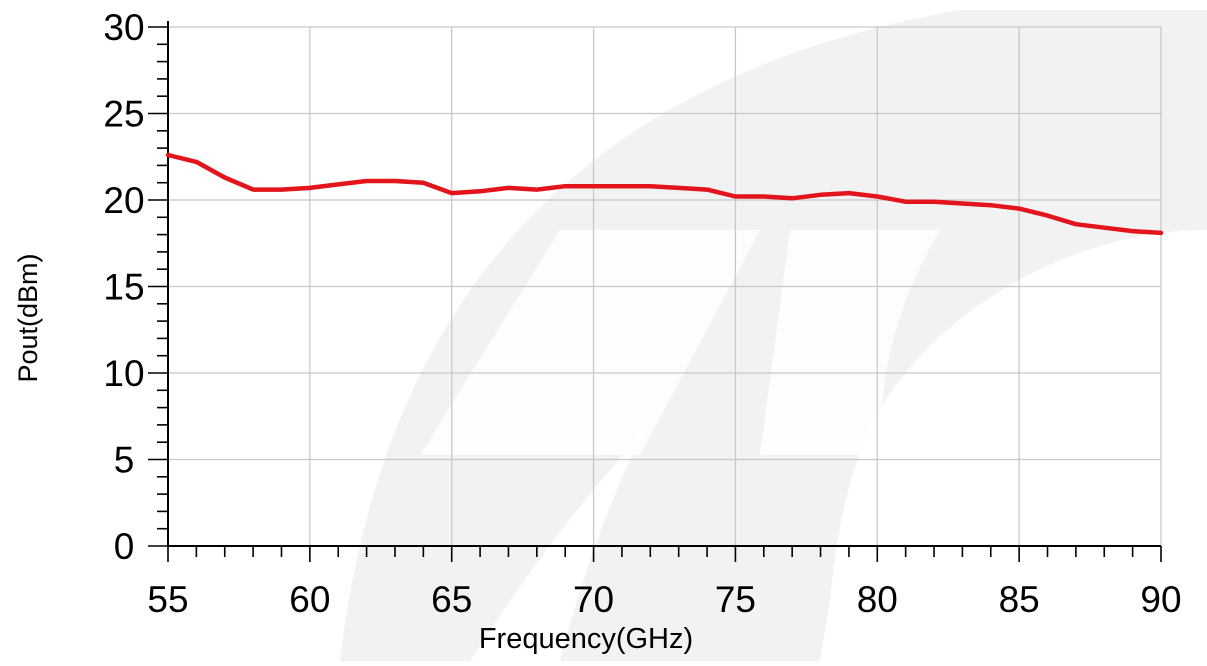 The image size is (1207, 666). Describe the element at coordinates (877, 599) in the screenshot. I see `x-tick-label: 80` at that location.